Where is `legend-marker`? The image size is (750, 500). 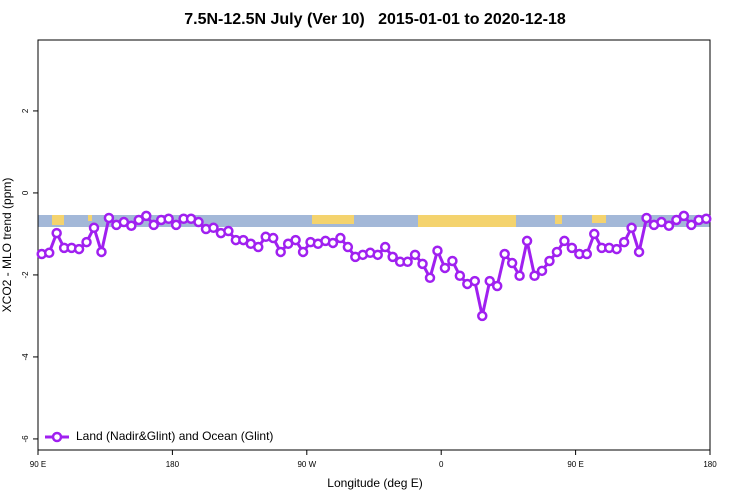 legend-marker is located at coordinates (57, 437).